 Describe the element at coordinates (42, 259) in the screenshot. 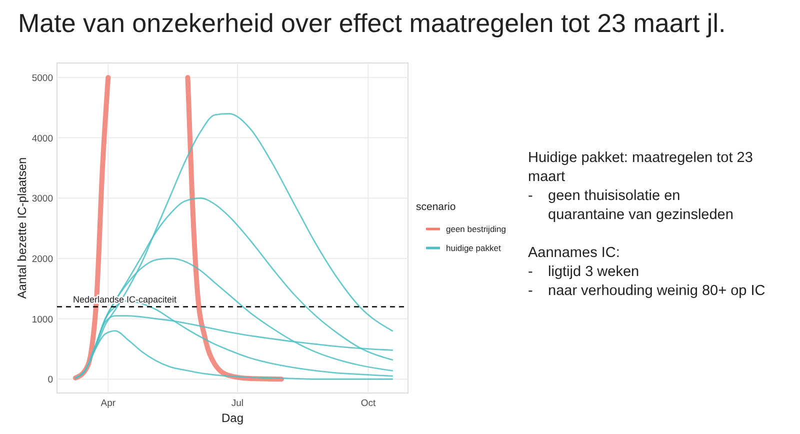

I see `y-tick-label: 2000` at that location.